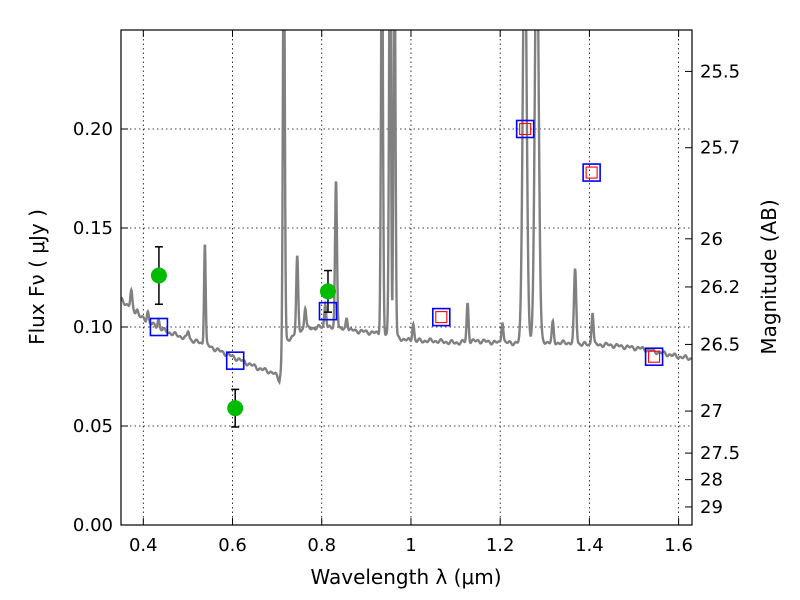 The image size is (800, 600). What do you see at coordinates (678, 545) in the screenshot?
I see `x-tick-label: 1.6` at bounding box center [678, 545].